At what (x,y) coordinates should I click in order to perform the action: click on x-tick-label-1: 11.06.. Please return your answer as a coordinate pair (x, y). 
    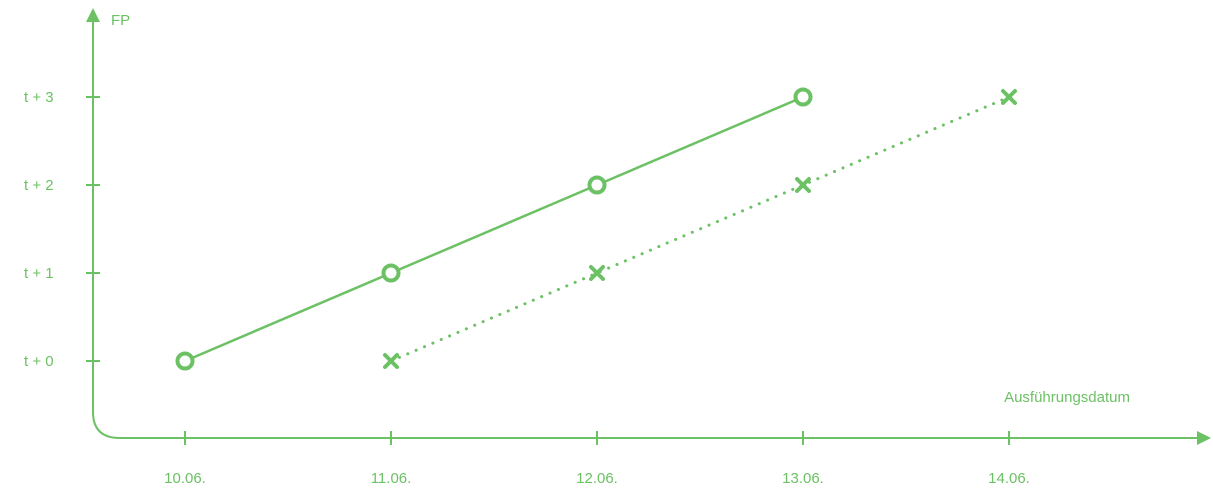
    Looking at the image, I should click on (391, 478).